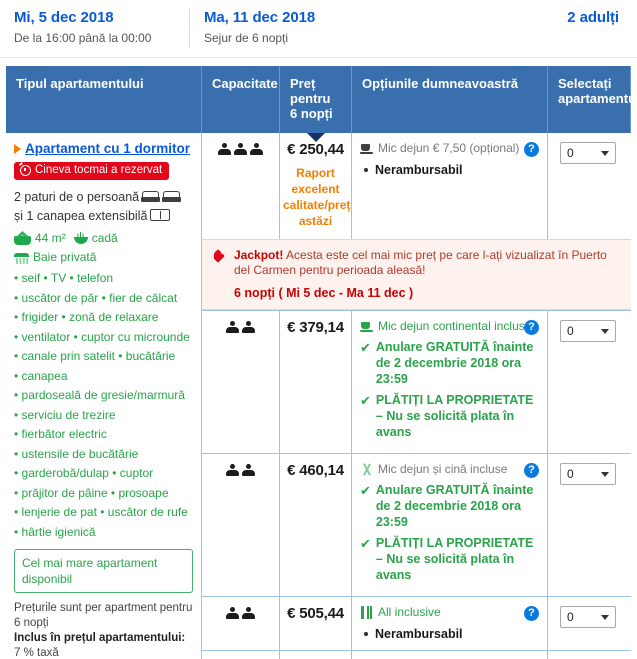 The width and height of the screenshot is (637, 659). Describe the element at coordinates (55, 531) in the screenshot. I see `list-item: • hârtie igienică` at that location.